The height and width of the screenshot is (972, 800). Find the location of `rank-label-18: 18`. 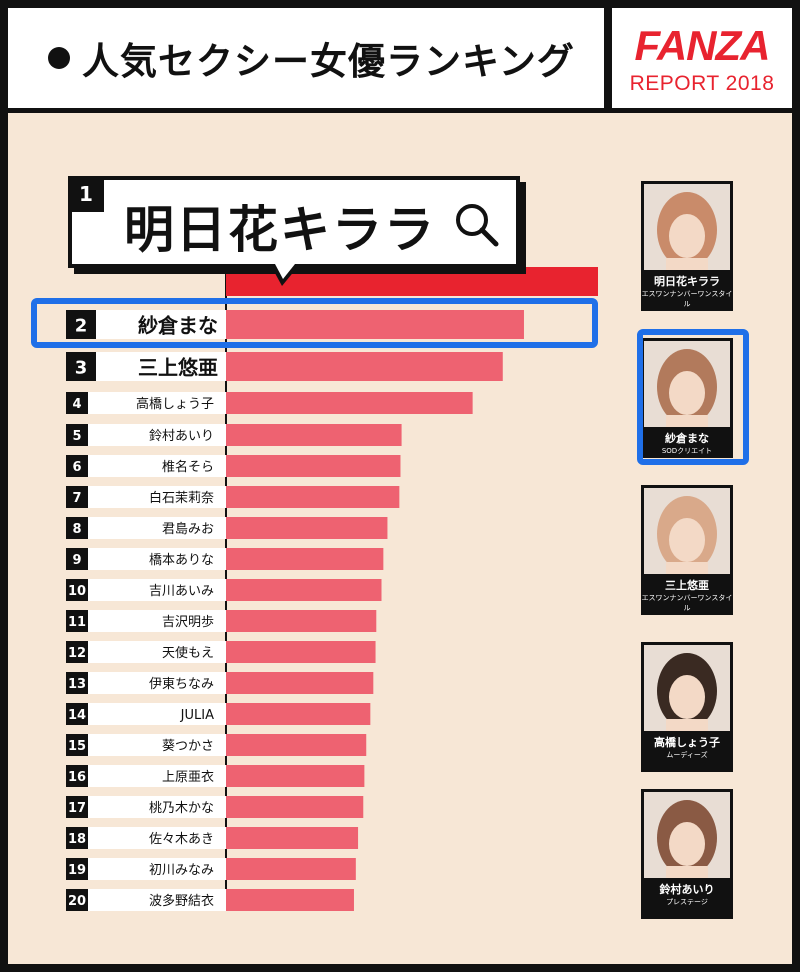

rank-label-18: 18 is located at coordinates (77, 839).